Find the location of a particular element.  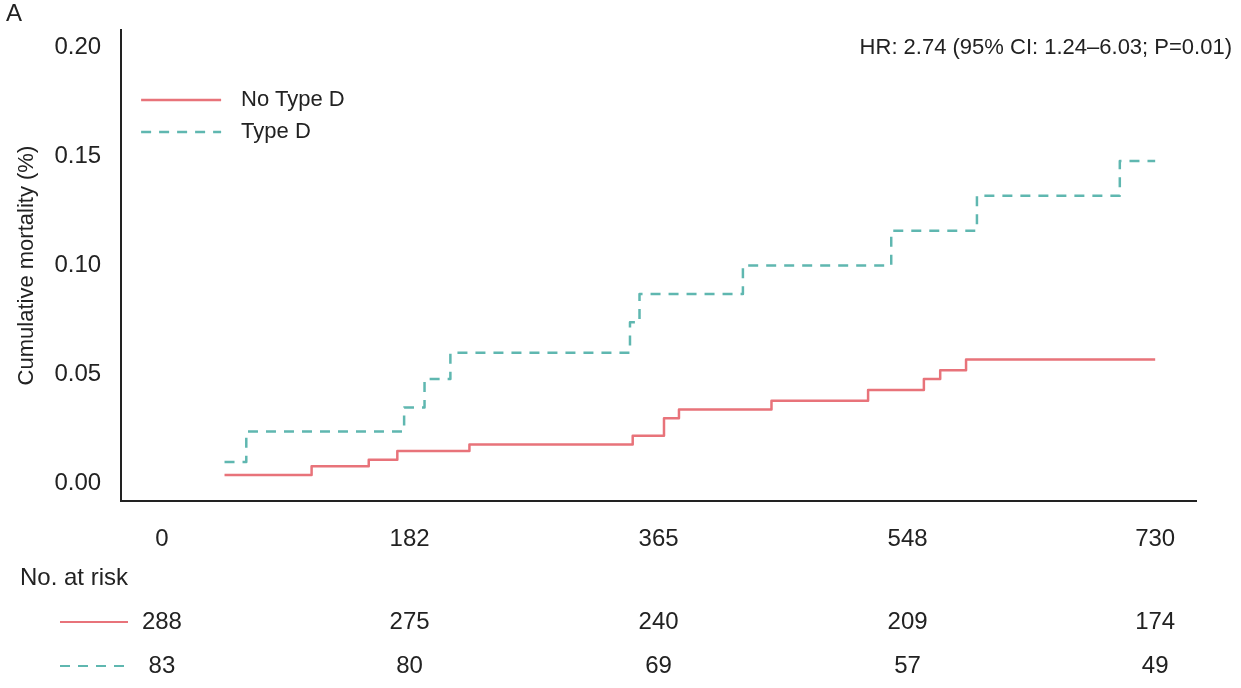

x-tick-label: 365 is located at coordinates (658, 538).